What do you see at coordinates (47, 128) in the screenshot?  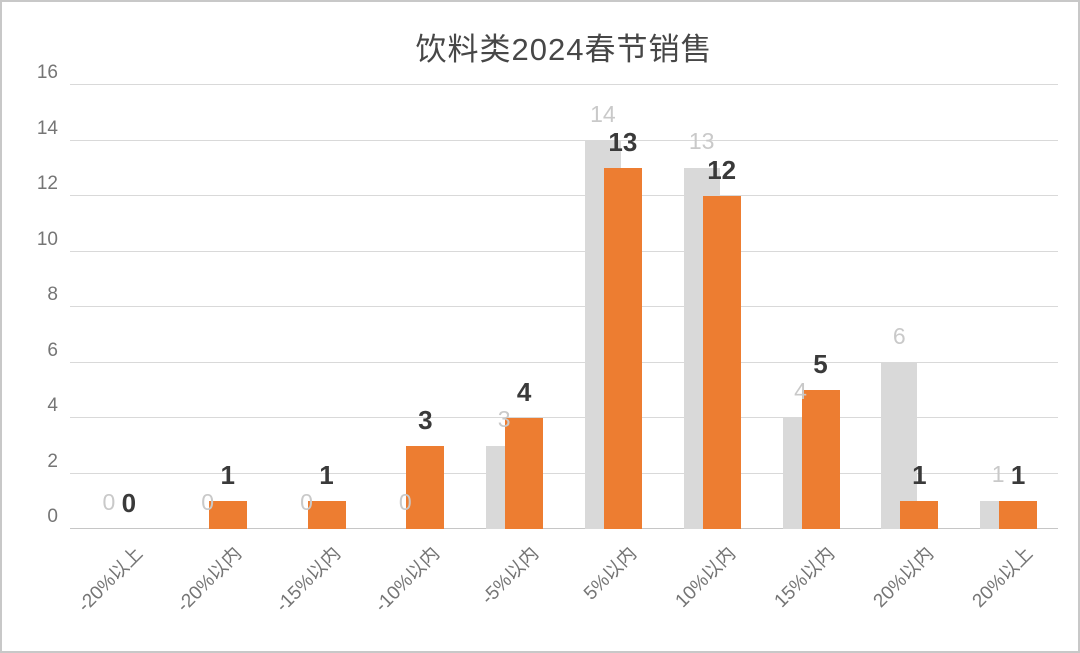 I see `y-axis-tick-label: 14` at bounding box center [47, 128].